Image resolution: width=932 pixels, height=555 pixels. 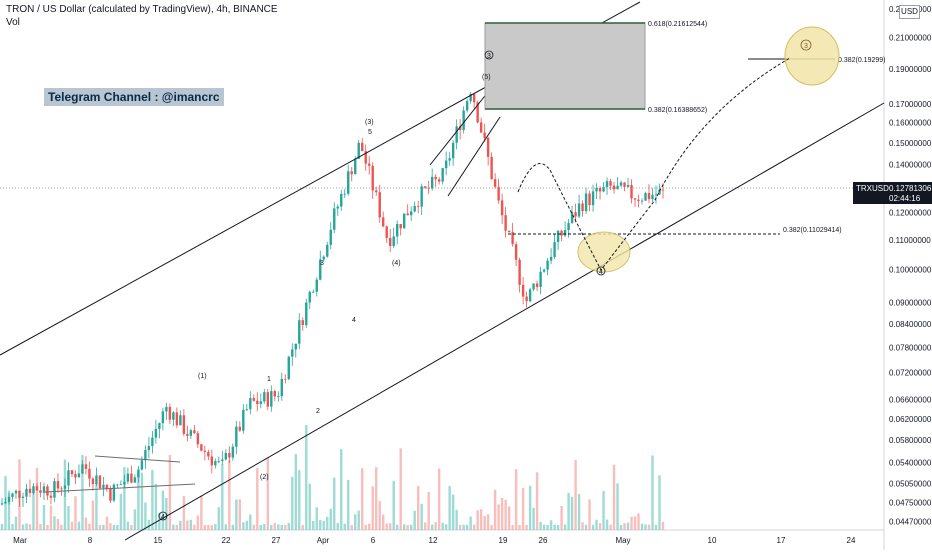 What do you see at coordinates (909, 12) in the screenshot?
I see `currency-badge: USD` at bounding box center [909, 12].